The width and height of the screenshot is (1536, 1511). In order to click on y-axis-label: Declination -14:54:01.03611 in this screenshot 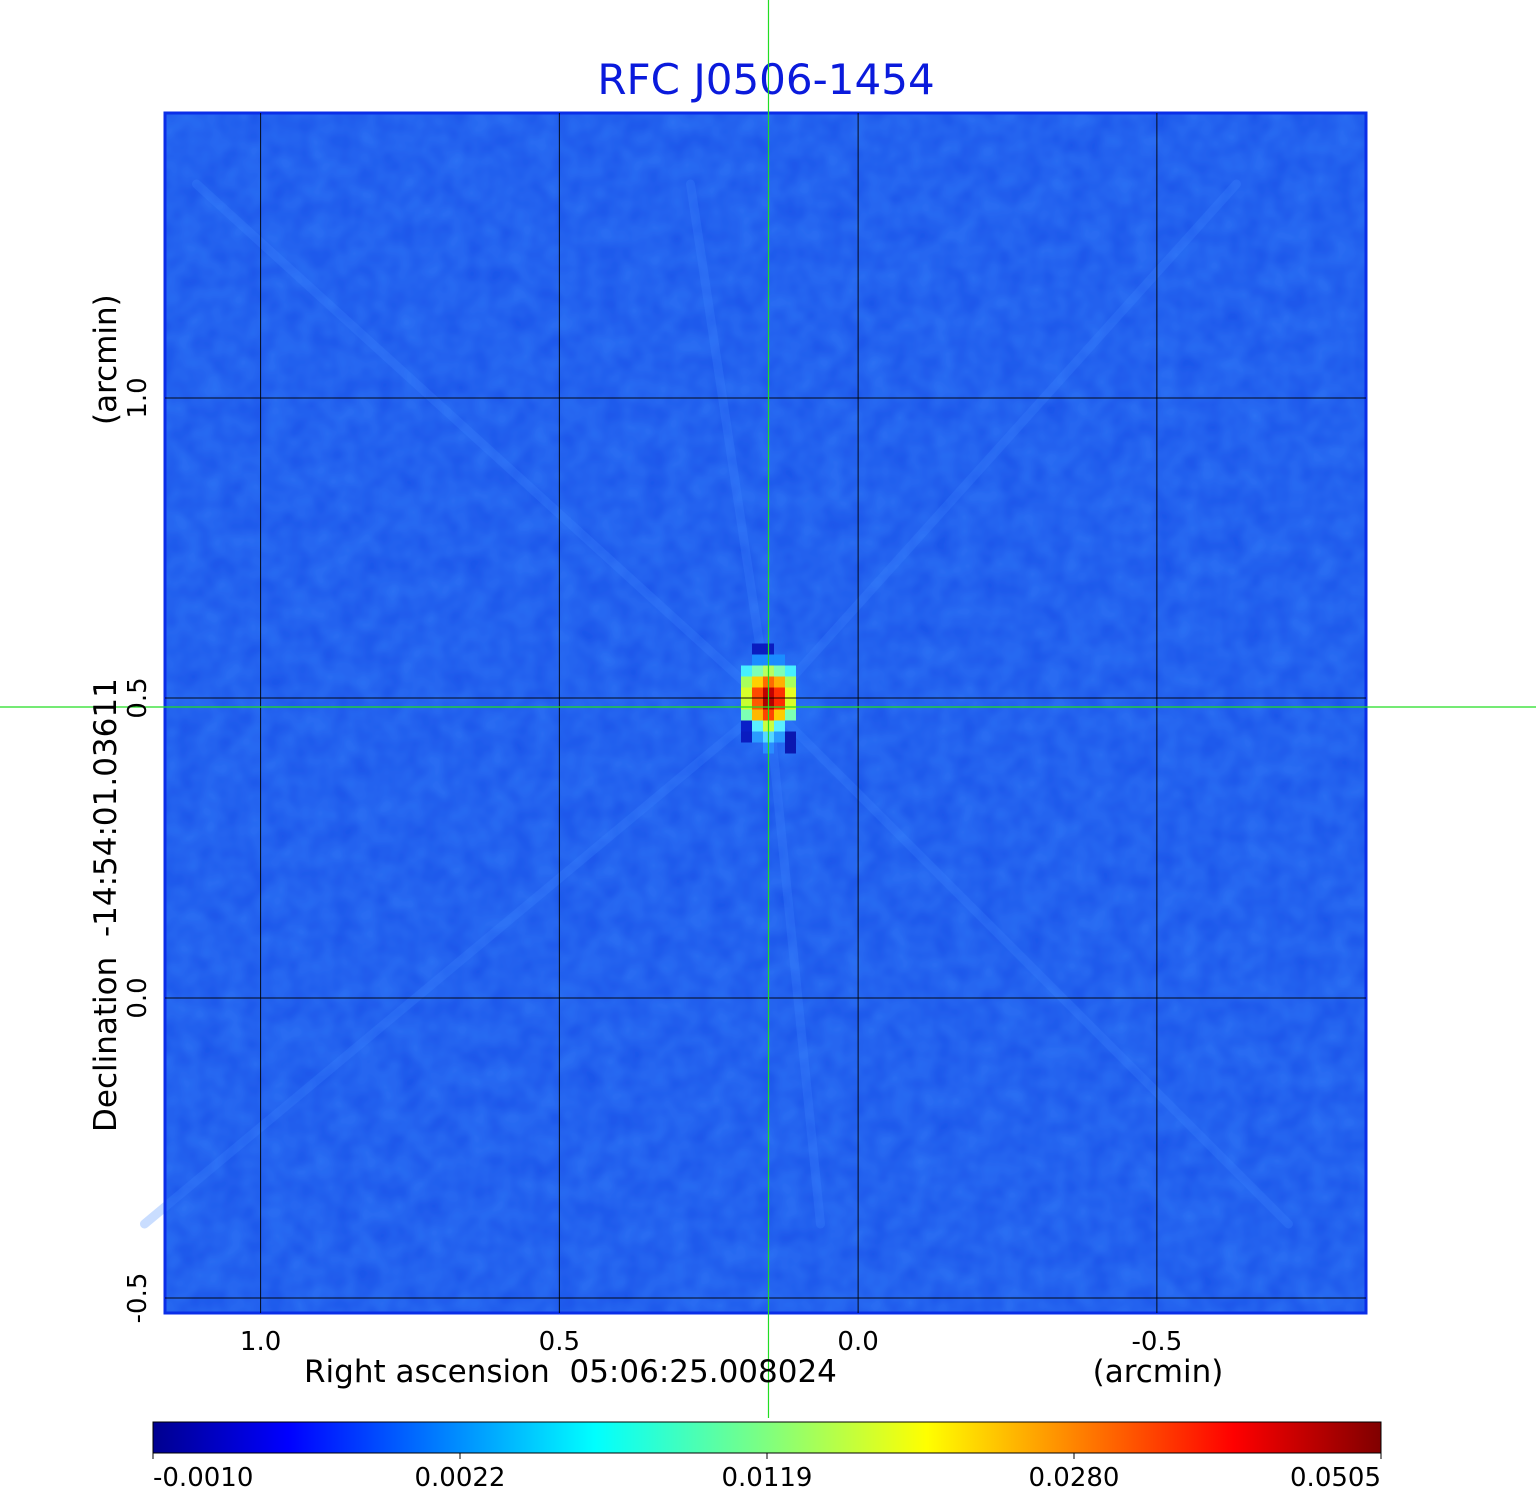, I will do `click(106, 905)`.